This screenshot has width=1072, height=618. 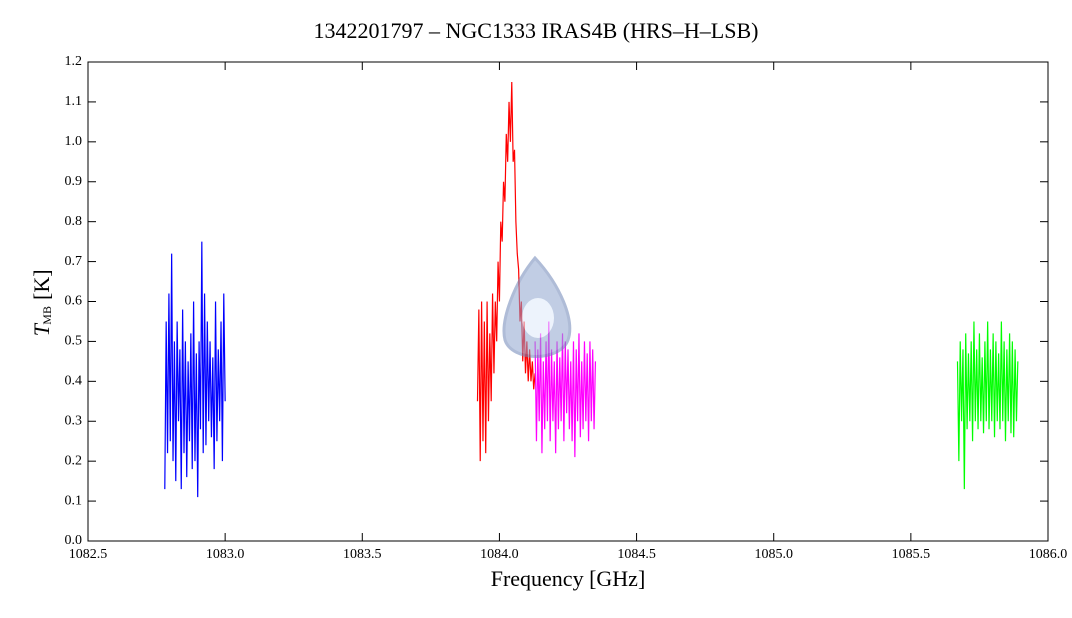 What do you see at coordinates (568, 578) in the screenshot?
I see `x-axis-label: Frequency [GHz]` at bounding box center [568, 578].